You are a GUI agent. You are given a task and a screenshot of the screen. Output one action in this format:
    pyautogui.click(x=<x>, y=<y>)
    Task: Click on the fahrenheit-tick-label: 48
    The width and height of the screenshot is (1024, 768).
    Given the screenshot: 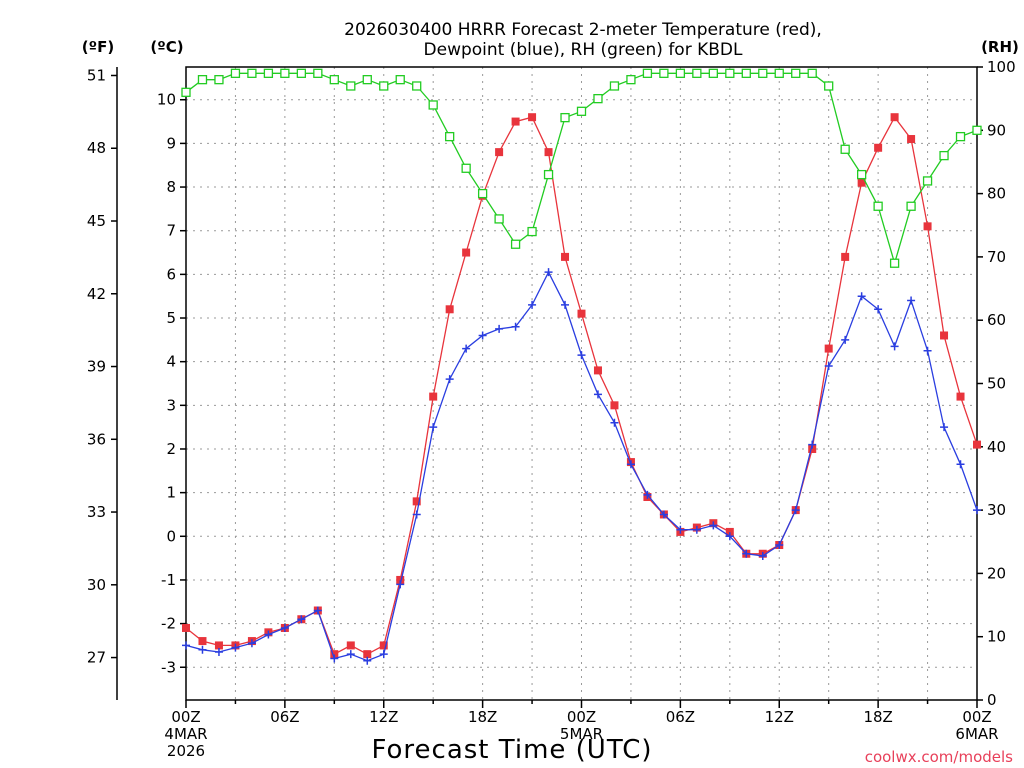 What is the action you would take?
    pyautogui.click(x=96, y=148)
    